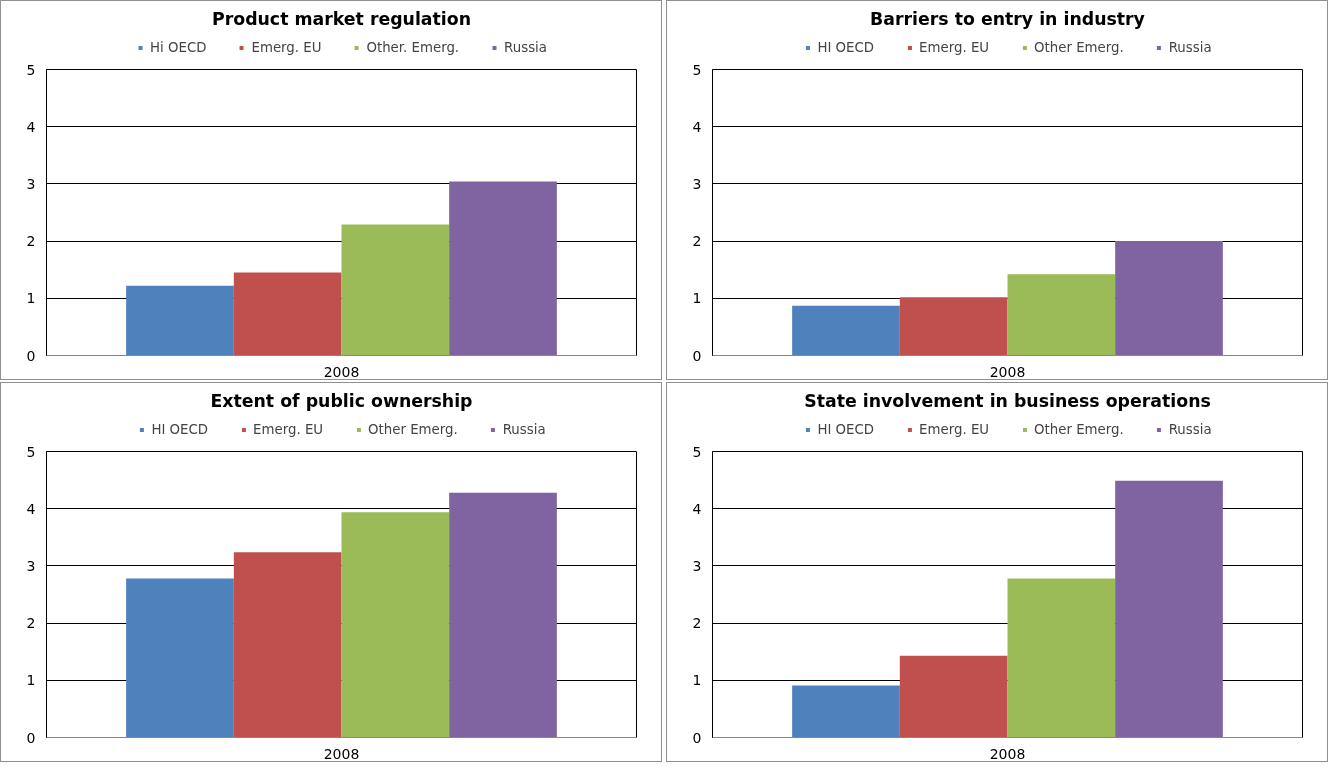  What do you see at coordinates (178, 47) in the screenshot?
I see `legend-label: Hi OECD` at bounding box center [178, 47].